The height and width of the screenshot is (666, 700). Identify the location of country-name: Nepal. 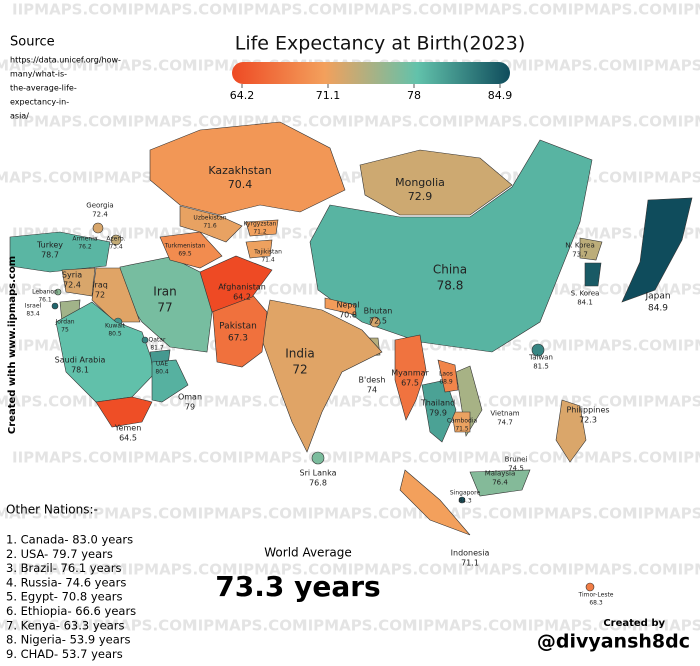
(347, 304).